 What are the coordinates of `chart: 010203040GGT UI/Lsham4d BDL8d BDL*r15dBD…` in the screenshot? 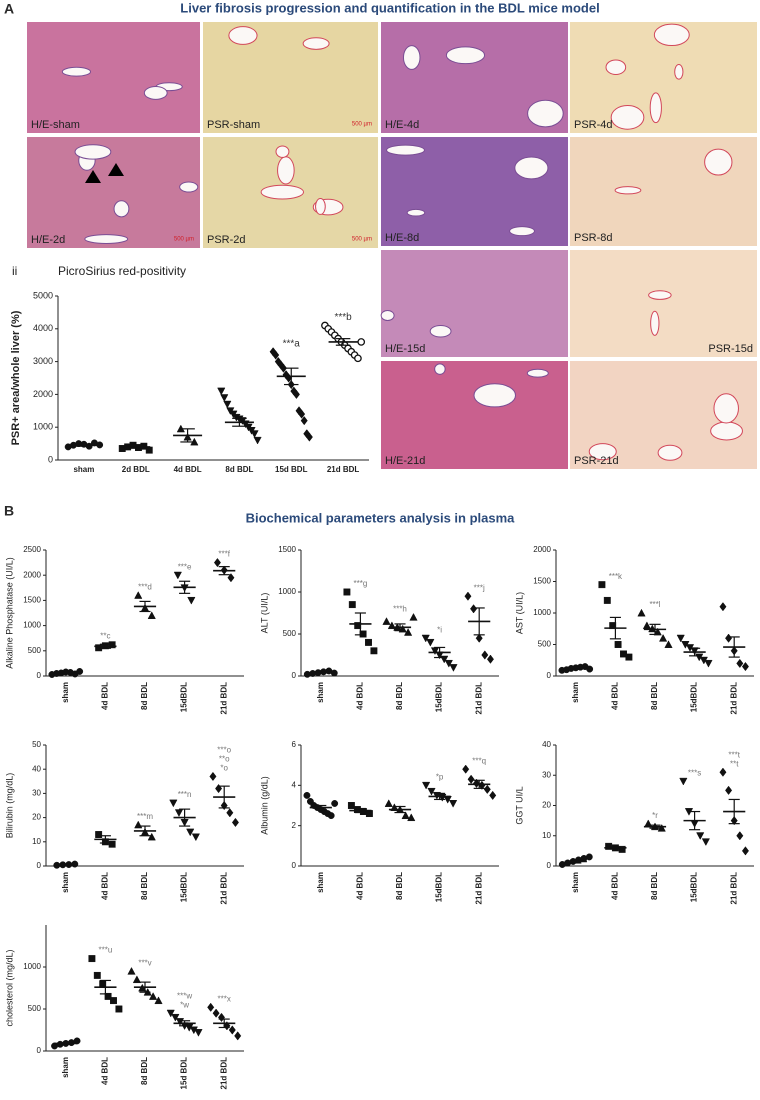 It's located at (634, 822).